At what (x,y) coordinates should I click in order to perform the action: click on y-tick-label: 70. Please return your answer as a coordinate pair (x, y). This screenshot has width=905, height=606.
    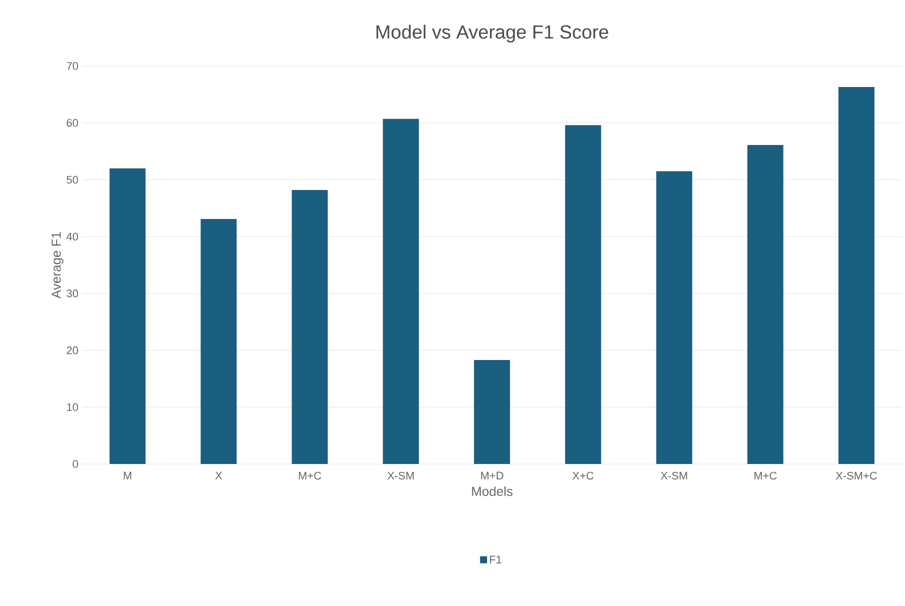
    Looking at the image, I should click on (72, 66).